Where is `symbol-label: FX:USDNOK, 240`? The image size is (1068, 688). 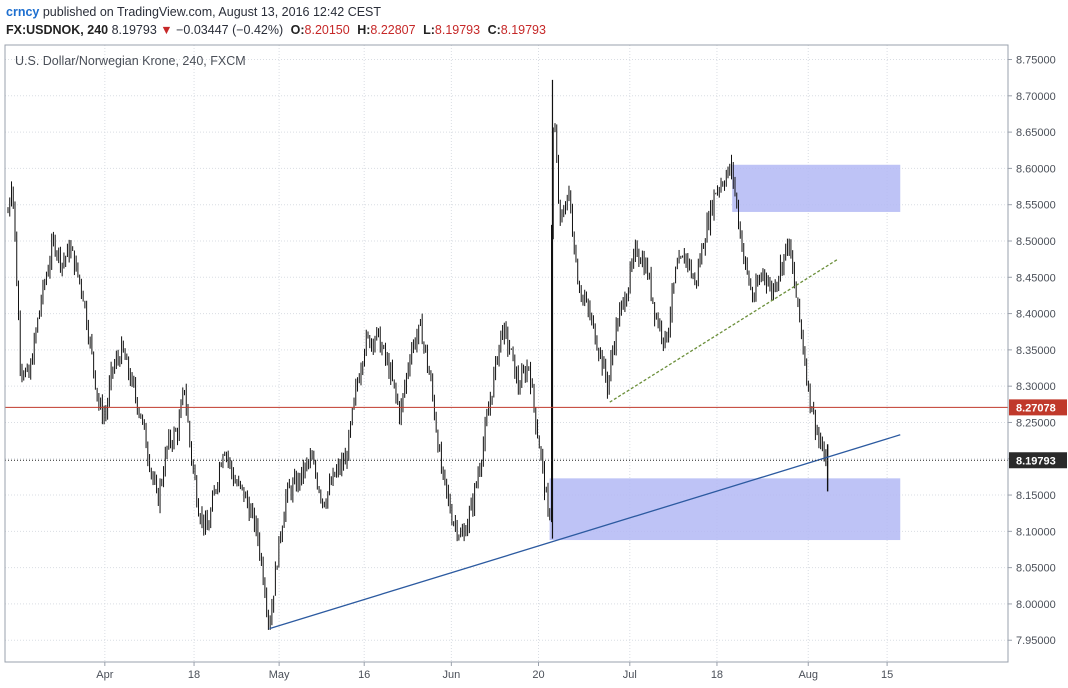
symbol-label: FX:USDNOK, 240 is located at coordinates (57, 30).